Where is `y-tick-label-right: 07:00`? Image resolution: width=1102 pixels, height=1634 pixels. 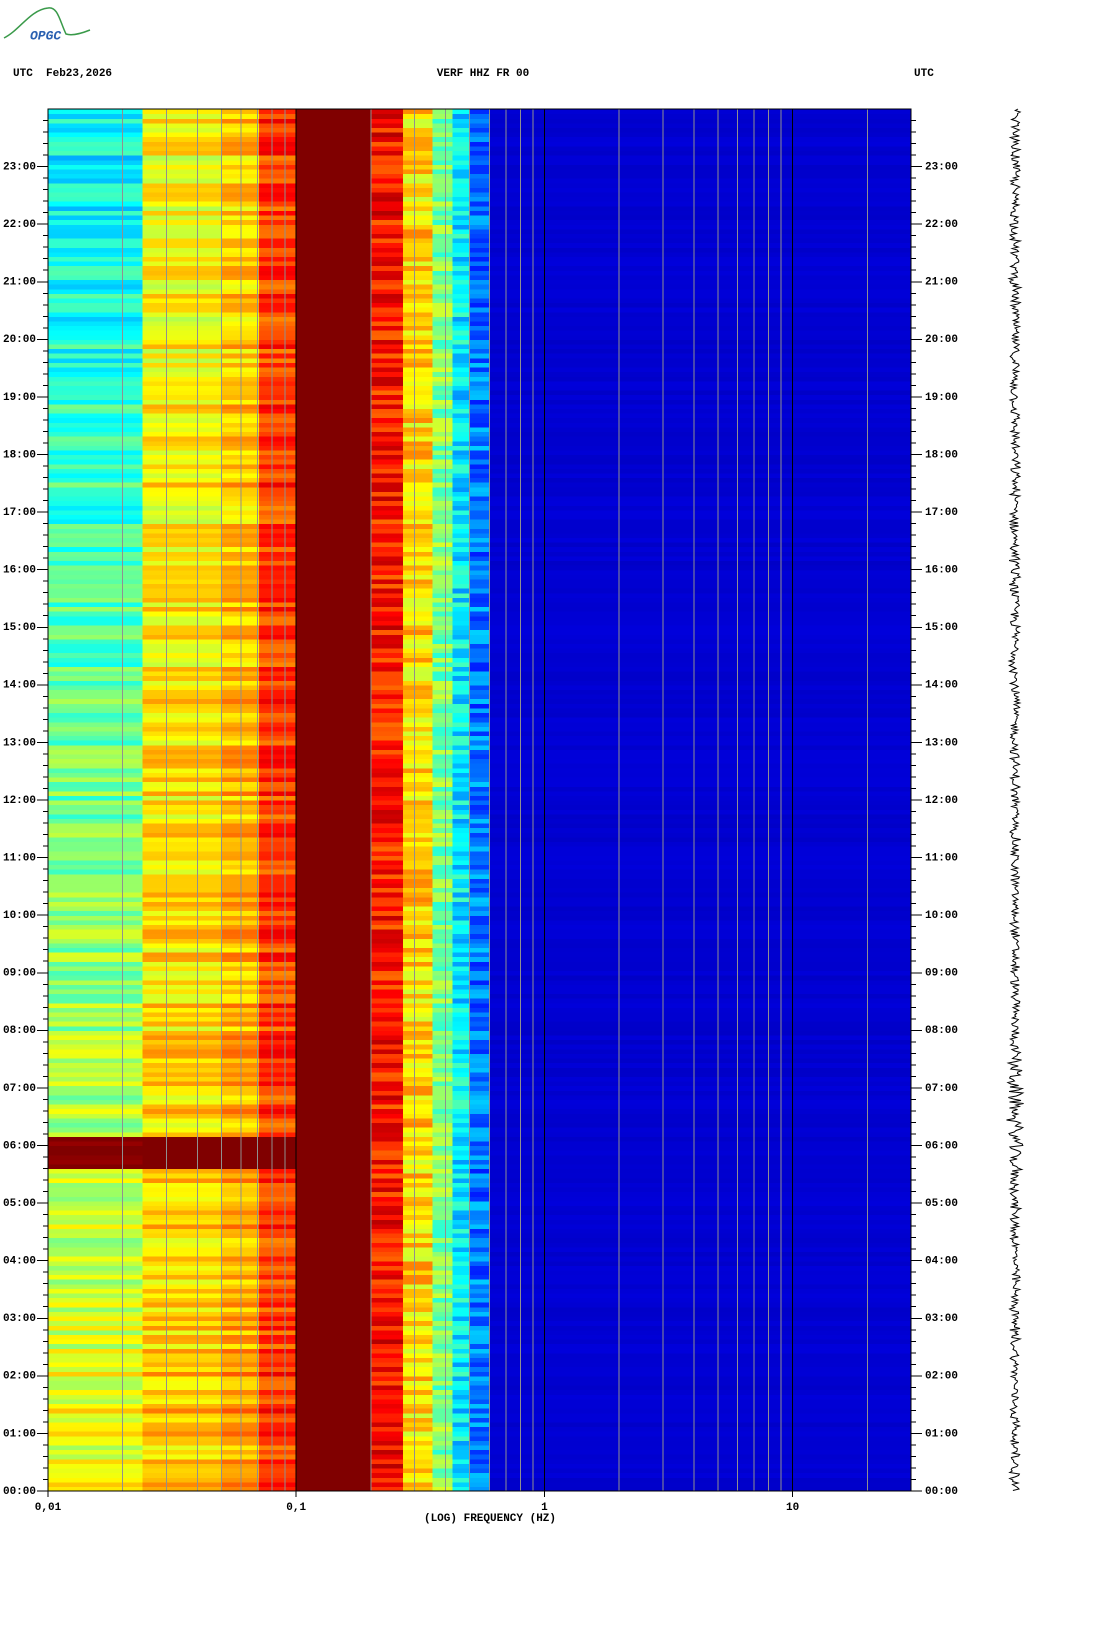 y-tick-label-right: 07:00 is located at coordinates (941, 1089).